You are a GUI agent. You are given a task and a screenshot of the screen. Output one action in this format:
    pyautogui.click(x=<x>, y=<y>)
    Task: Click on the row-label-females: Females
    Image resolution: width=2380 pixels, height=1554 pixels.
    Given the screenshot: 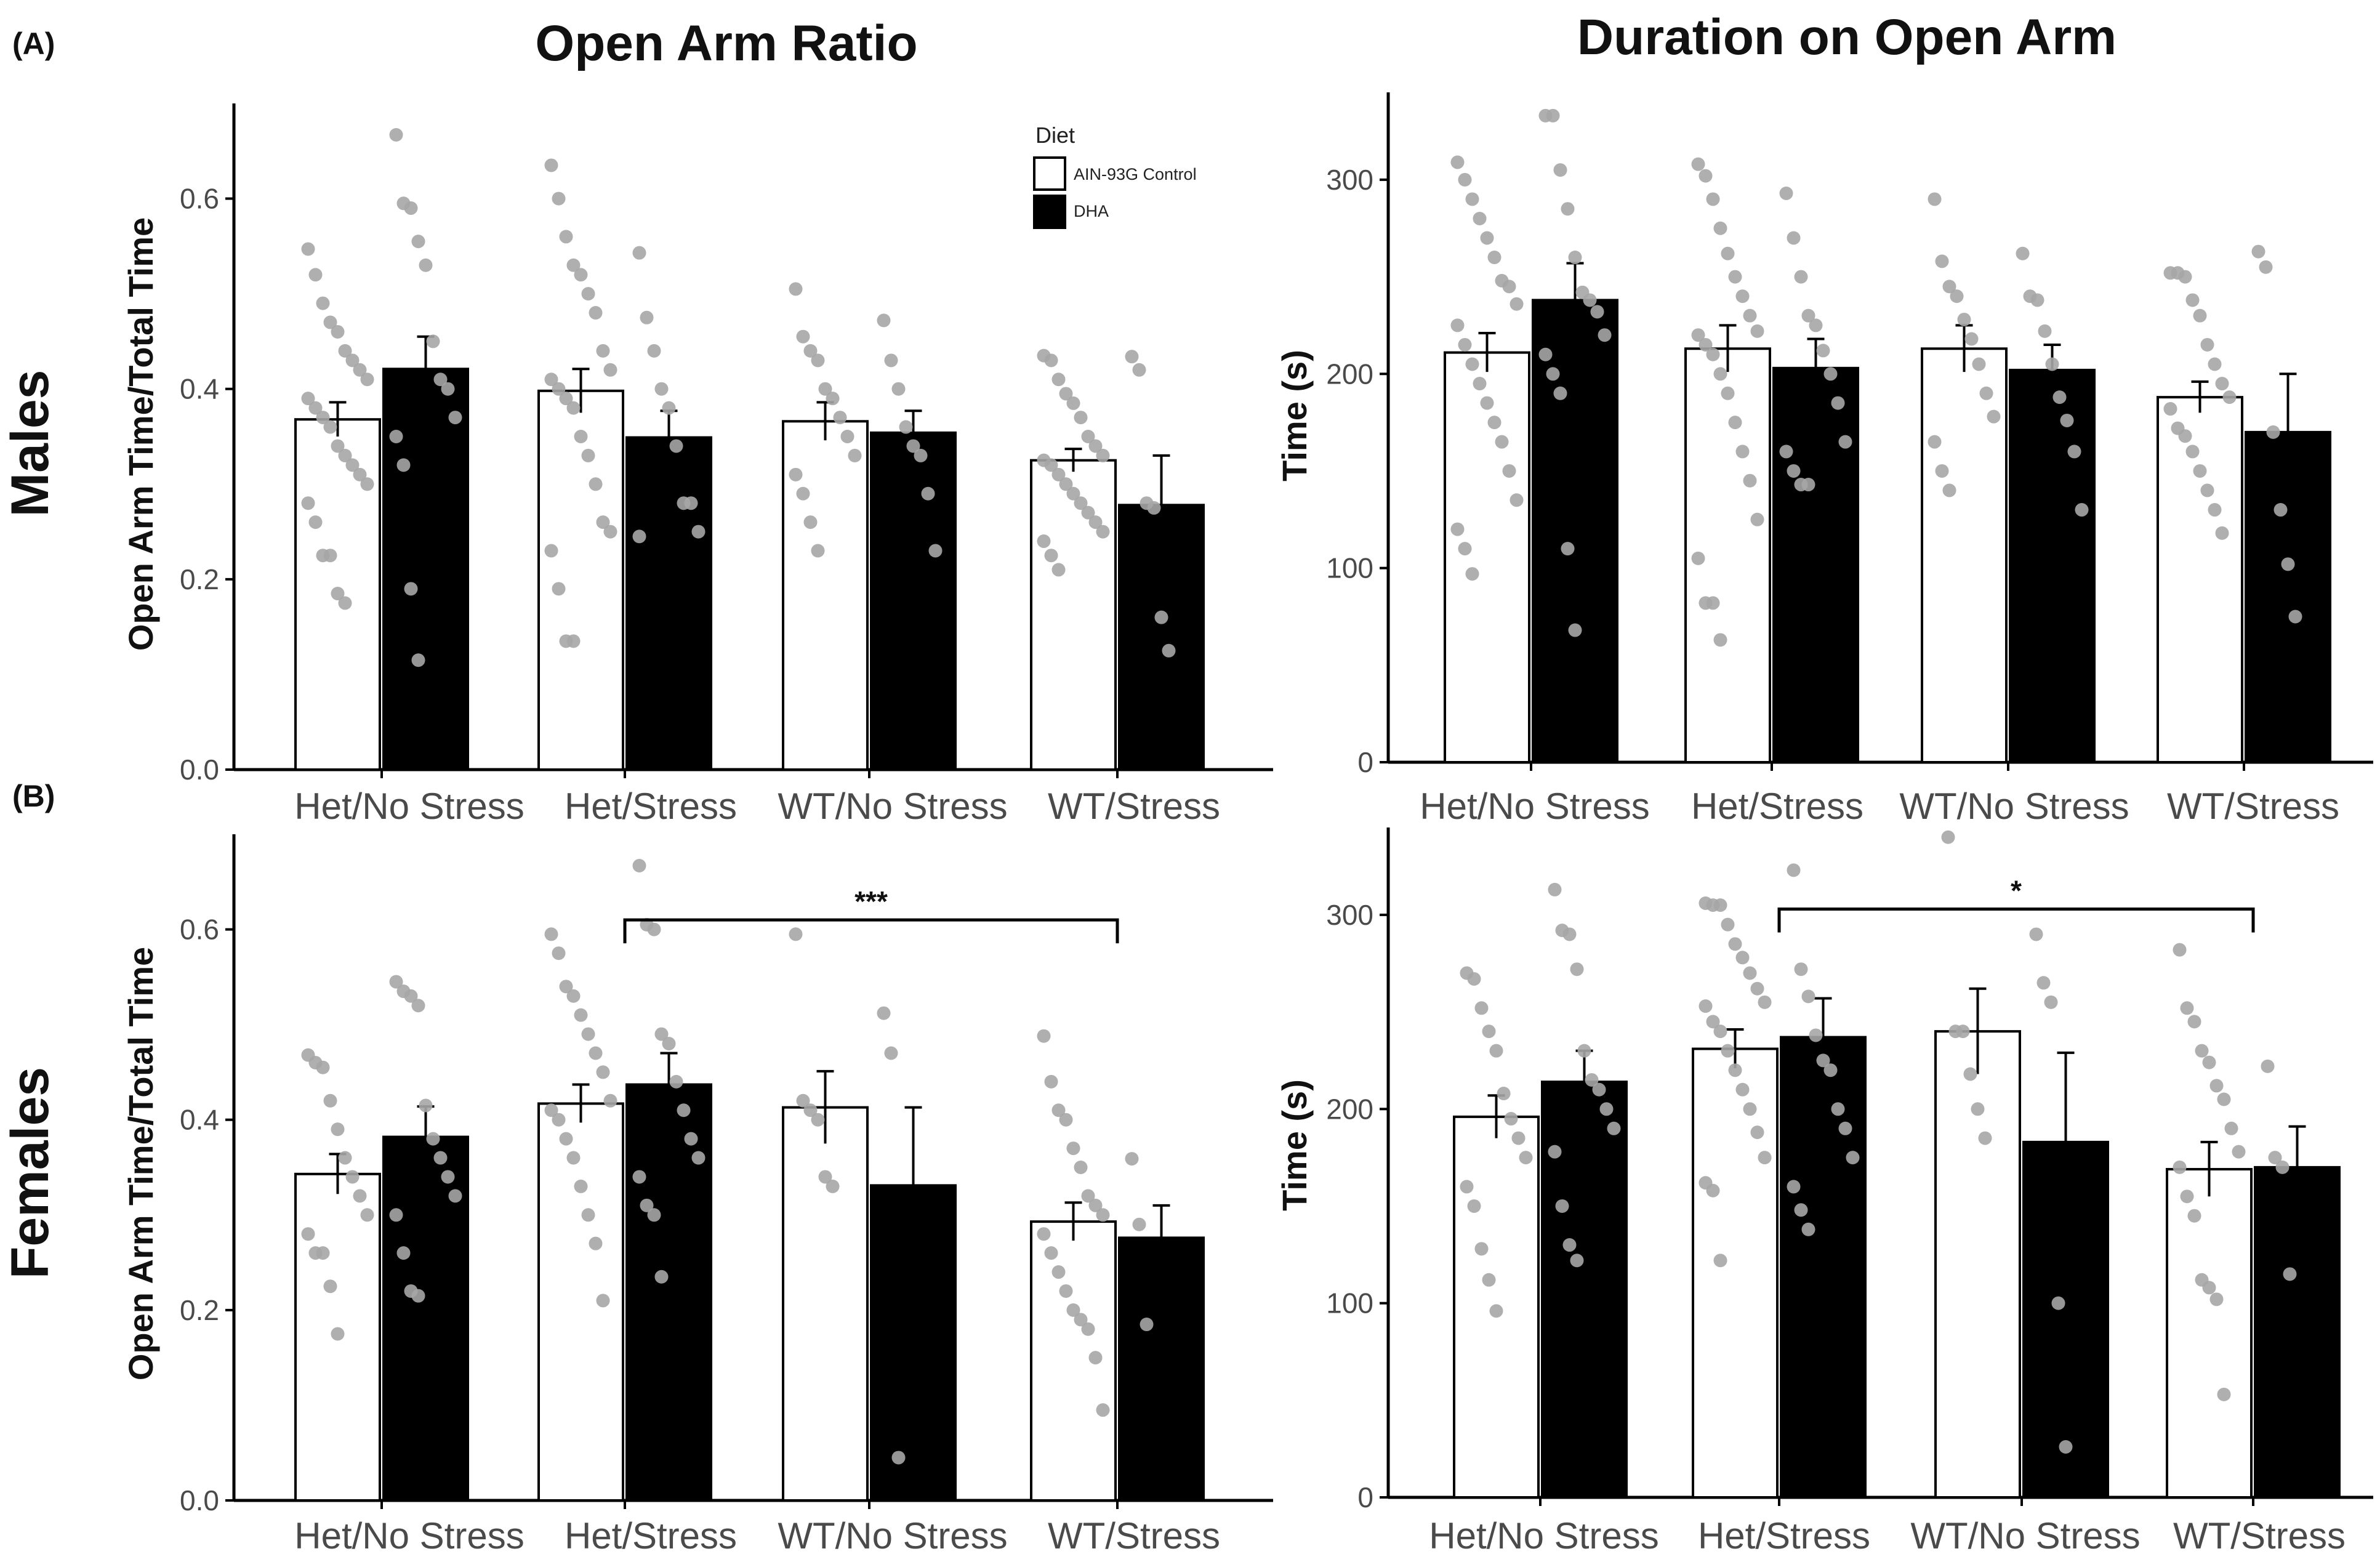 What is the action you would take?
    pyautogui.click(x=30, y=1173)
    